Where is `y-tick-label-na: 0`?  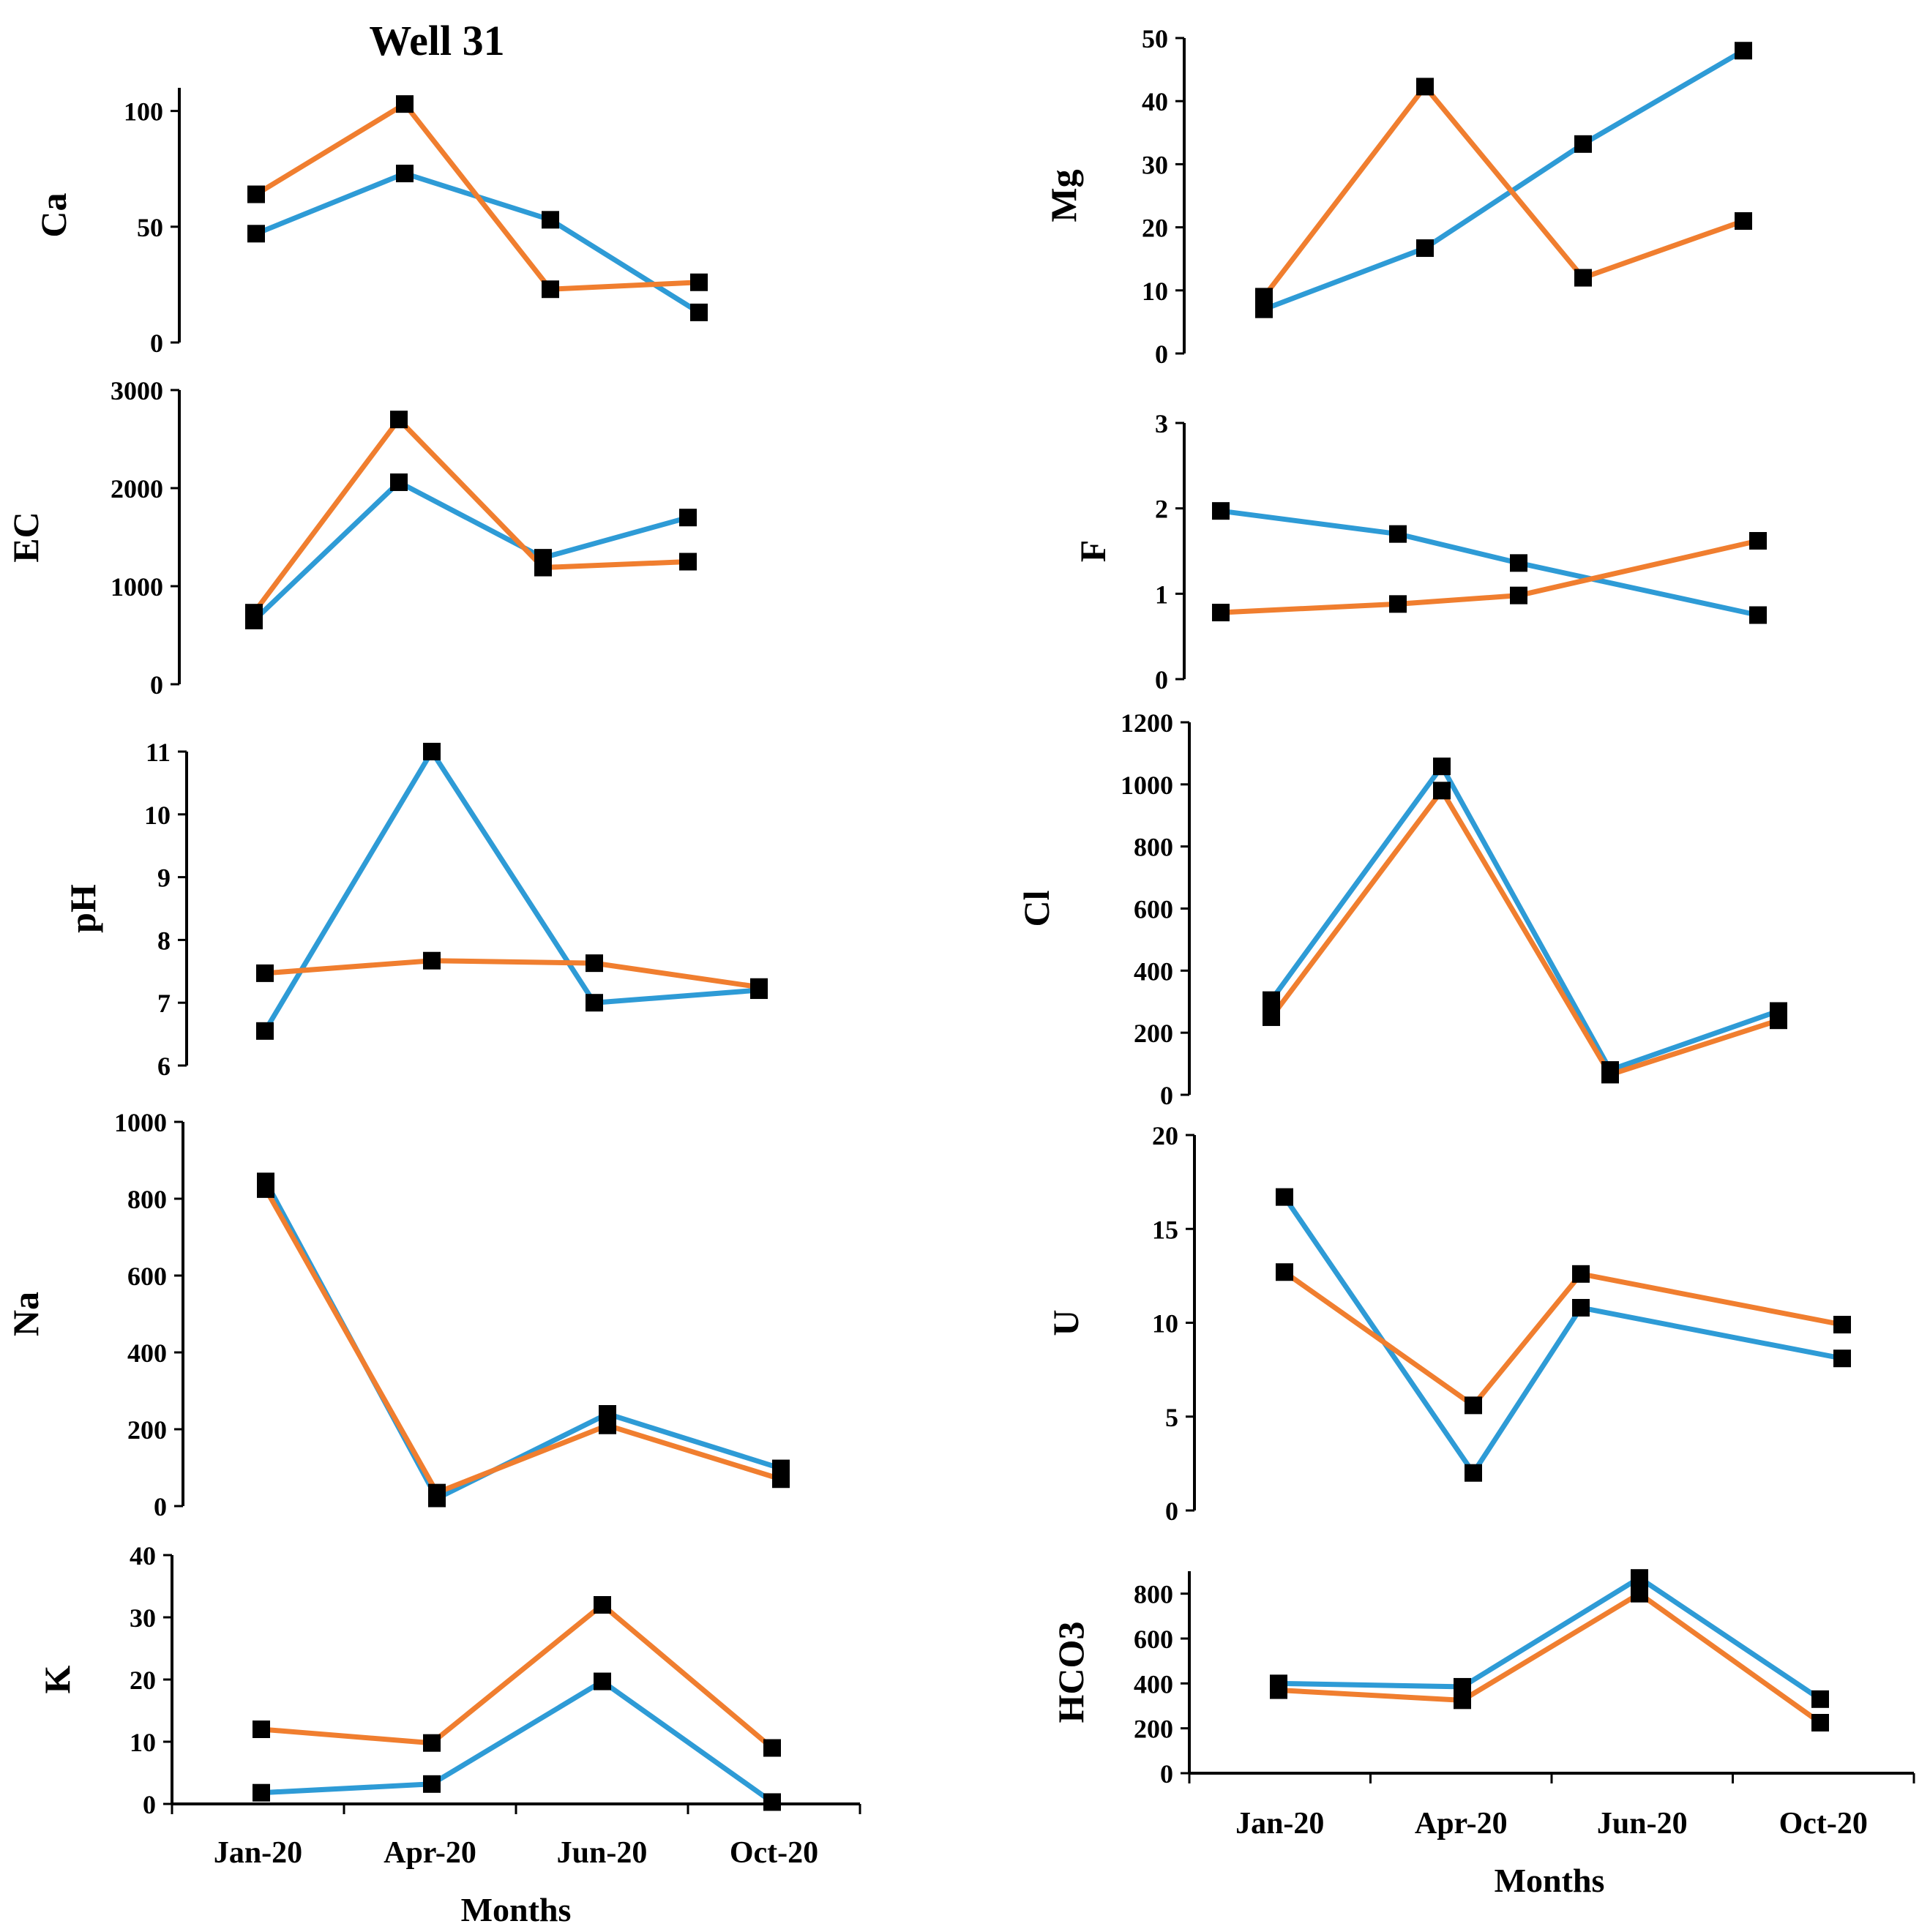
y-tick-label-na: 0 is located at coordinates (160, 1506).